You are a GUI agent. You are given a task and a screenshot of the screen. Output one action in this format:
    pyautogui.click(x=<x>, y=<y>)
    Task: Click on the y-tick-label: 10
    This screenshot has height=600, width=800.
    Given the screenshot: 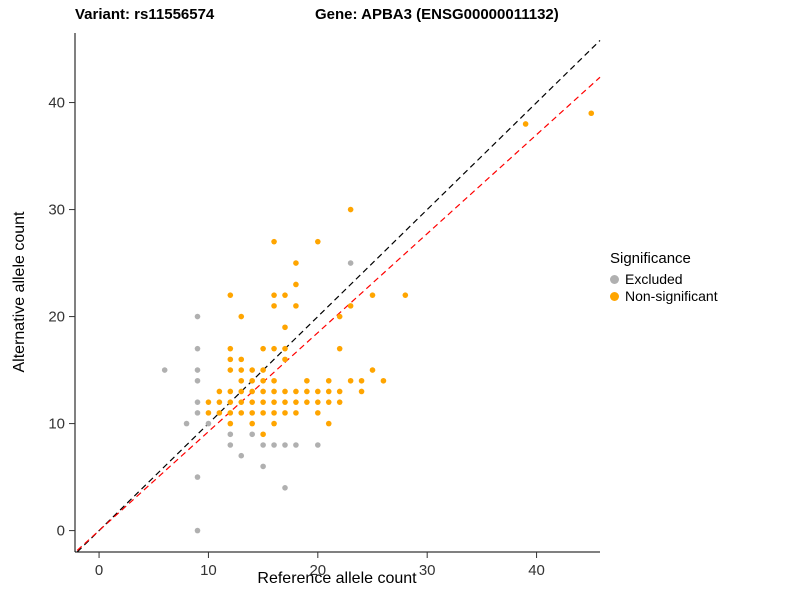 What is the action you would take?
    pyautogui.click(x=56, y=424)
    